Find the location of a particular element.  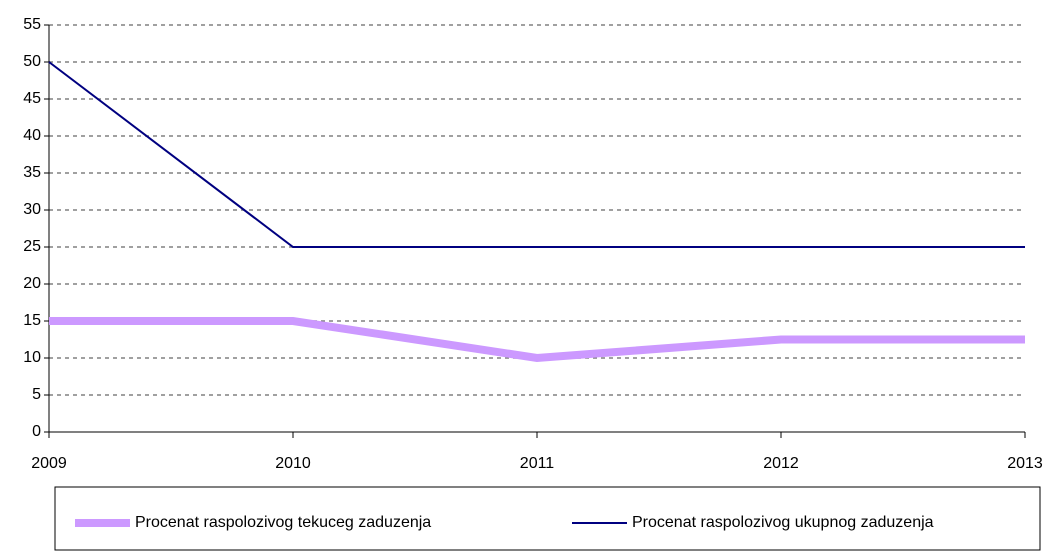

y-tick-label: 30 is located at coordinates (32, 209).